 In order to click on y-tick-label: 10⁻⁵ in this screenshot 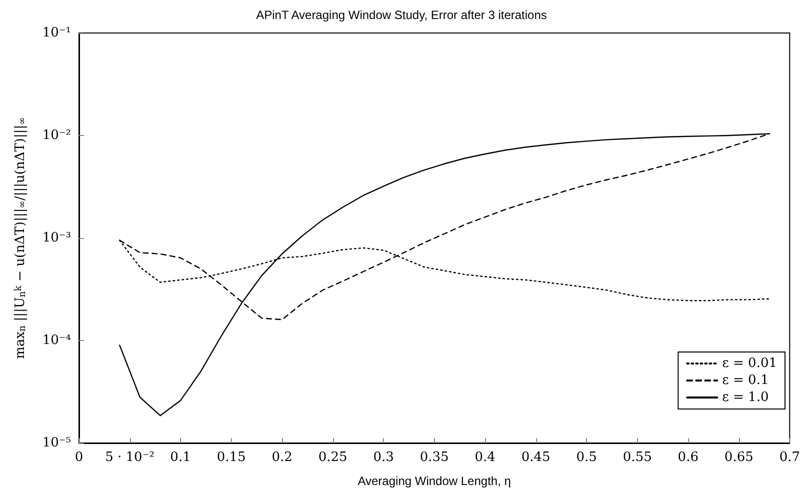, I will do `click(56, 443)`.